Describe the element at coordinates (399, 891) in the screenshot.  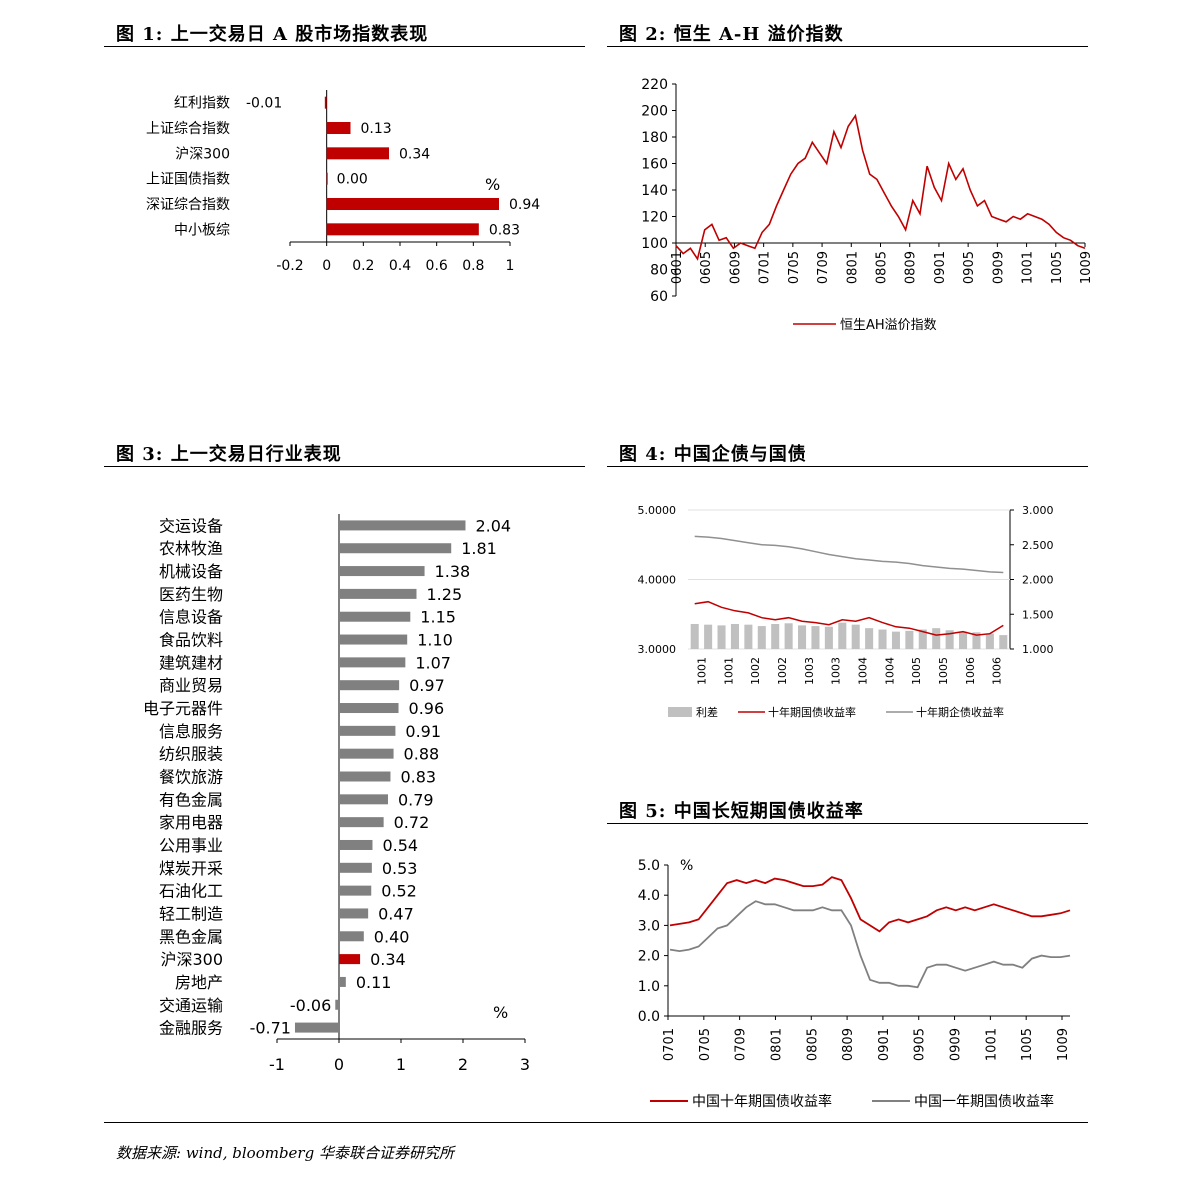
I see `value-label: 0.52` at that location.